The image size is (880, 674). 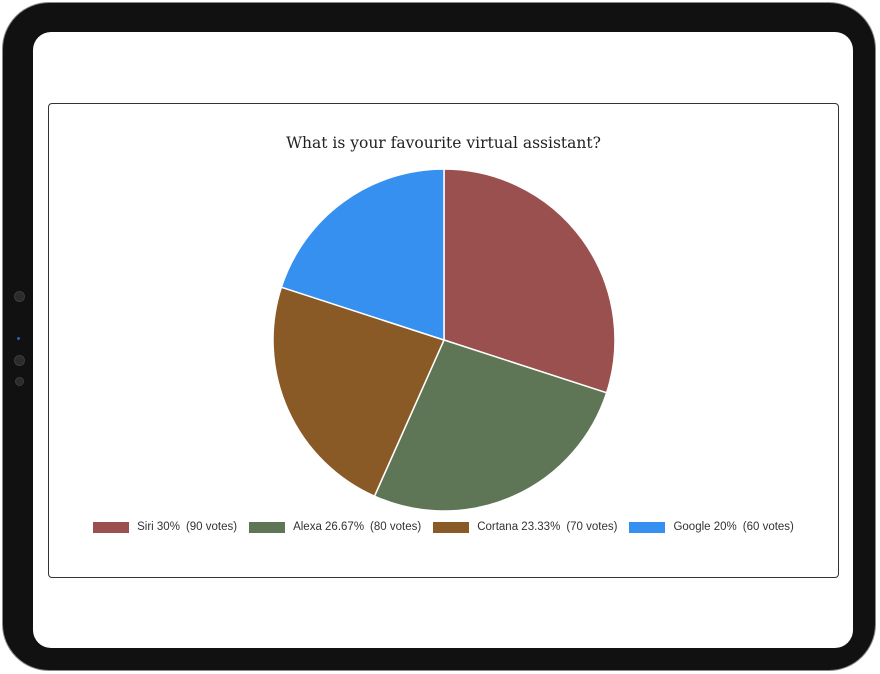 I want to click on legend-item-alexa: Alexa 26.67% (80 votes), so click(x=335, y=527).